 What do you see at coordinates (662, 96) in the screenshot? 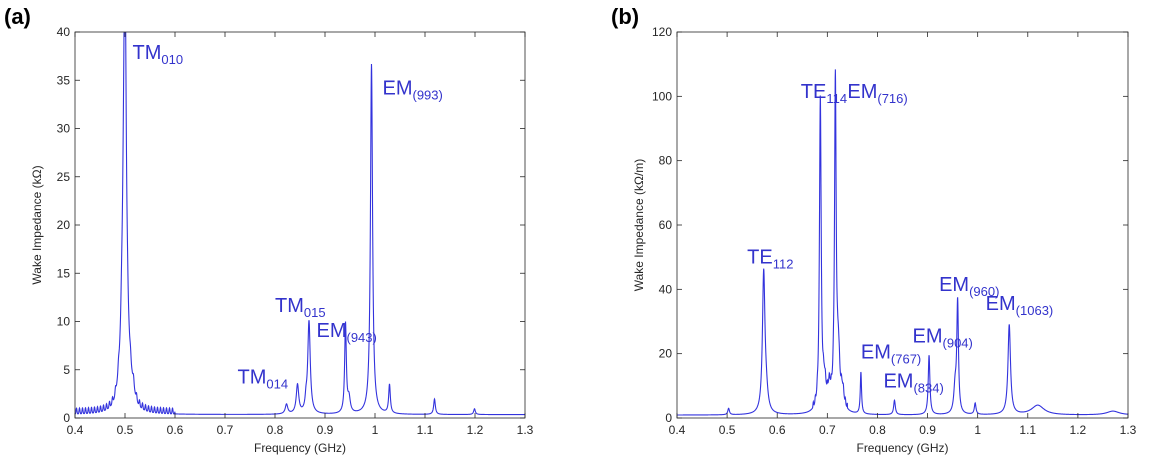
I see `y-tick-label: 100` at bounding box center [662, 96].